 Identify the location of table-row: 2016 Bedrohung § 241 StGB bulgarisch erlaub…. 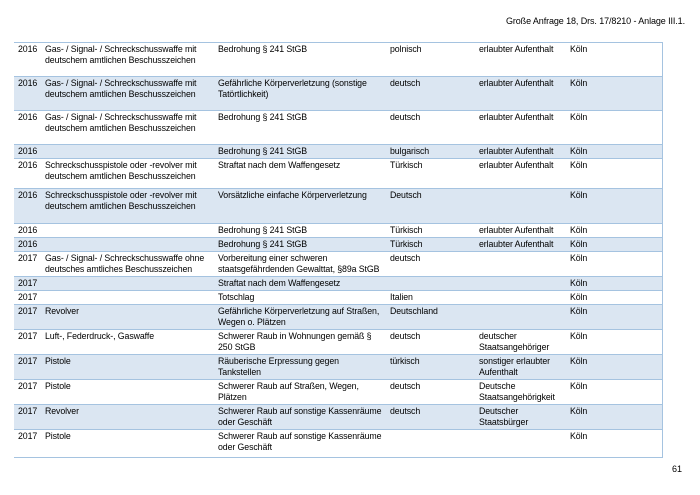
(338, 151).